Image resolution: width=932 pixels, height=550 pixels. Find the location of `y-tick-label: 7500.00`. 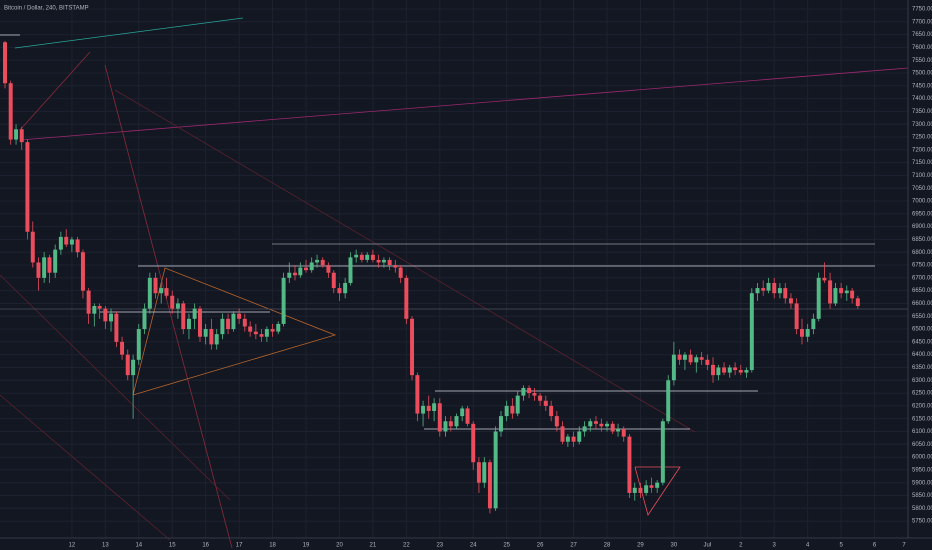

y-tick-label: 7500.00 is located at coordinates (922, 74).